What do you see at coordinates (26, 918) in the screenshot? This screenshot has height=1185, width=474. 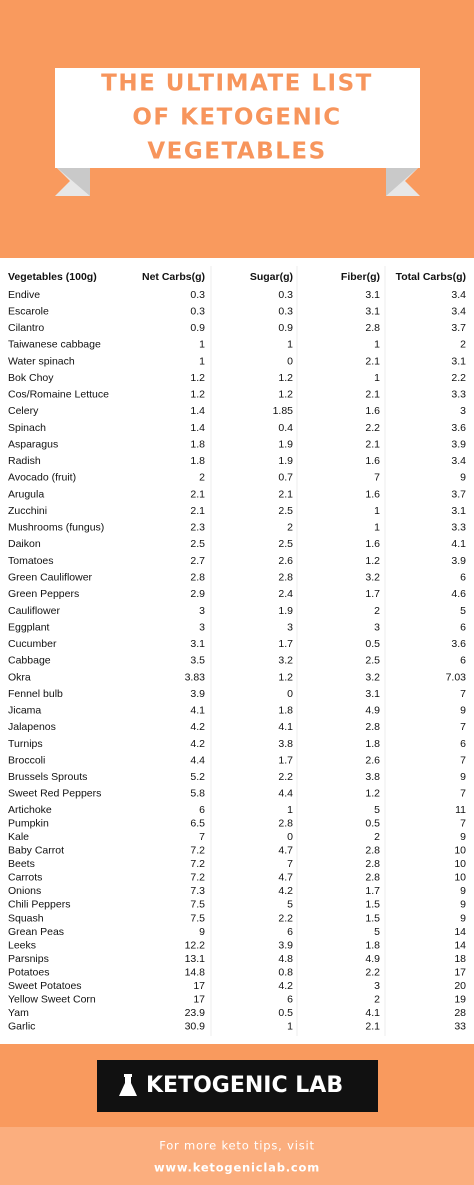 I see `vegetable-name: Squash` at bounding box center [26, 918].